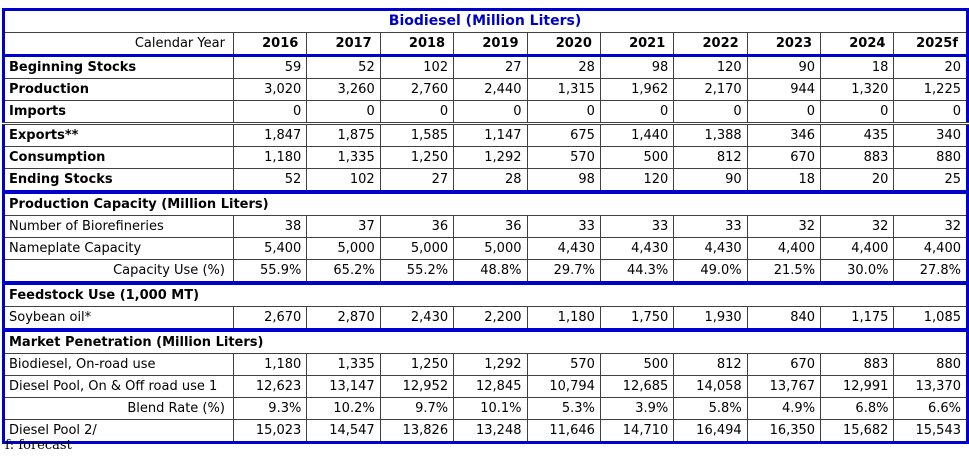  Describe the element at coordinates (118, 89) in the screenshot. I see `row-label: Production` at that location.